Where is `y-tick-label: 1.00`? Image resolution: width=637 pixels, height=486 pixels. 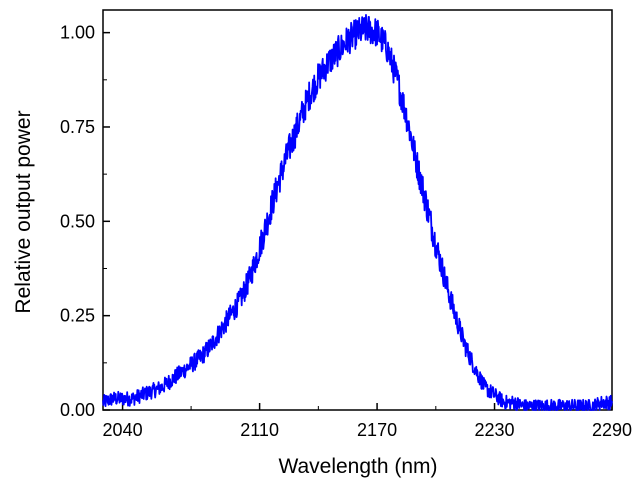
y-tick-label: 1.00 is located at coordinates (77, 33).